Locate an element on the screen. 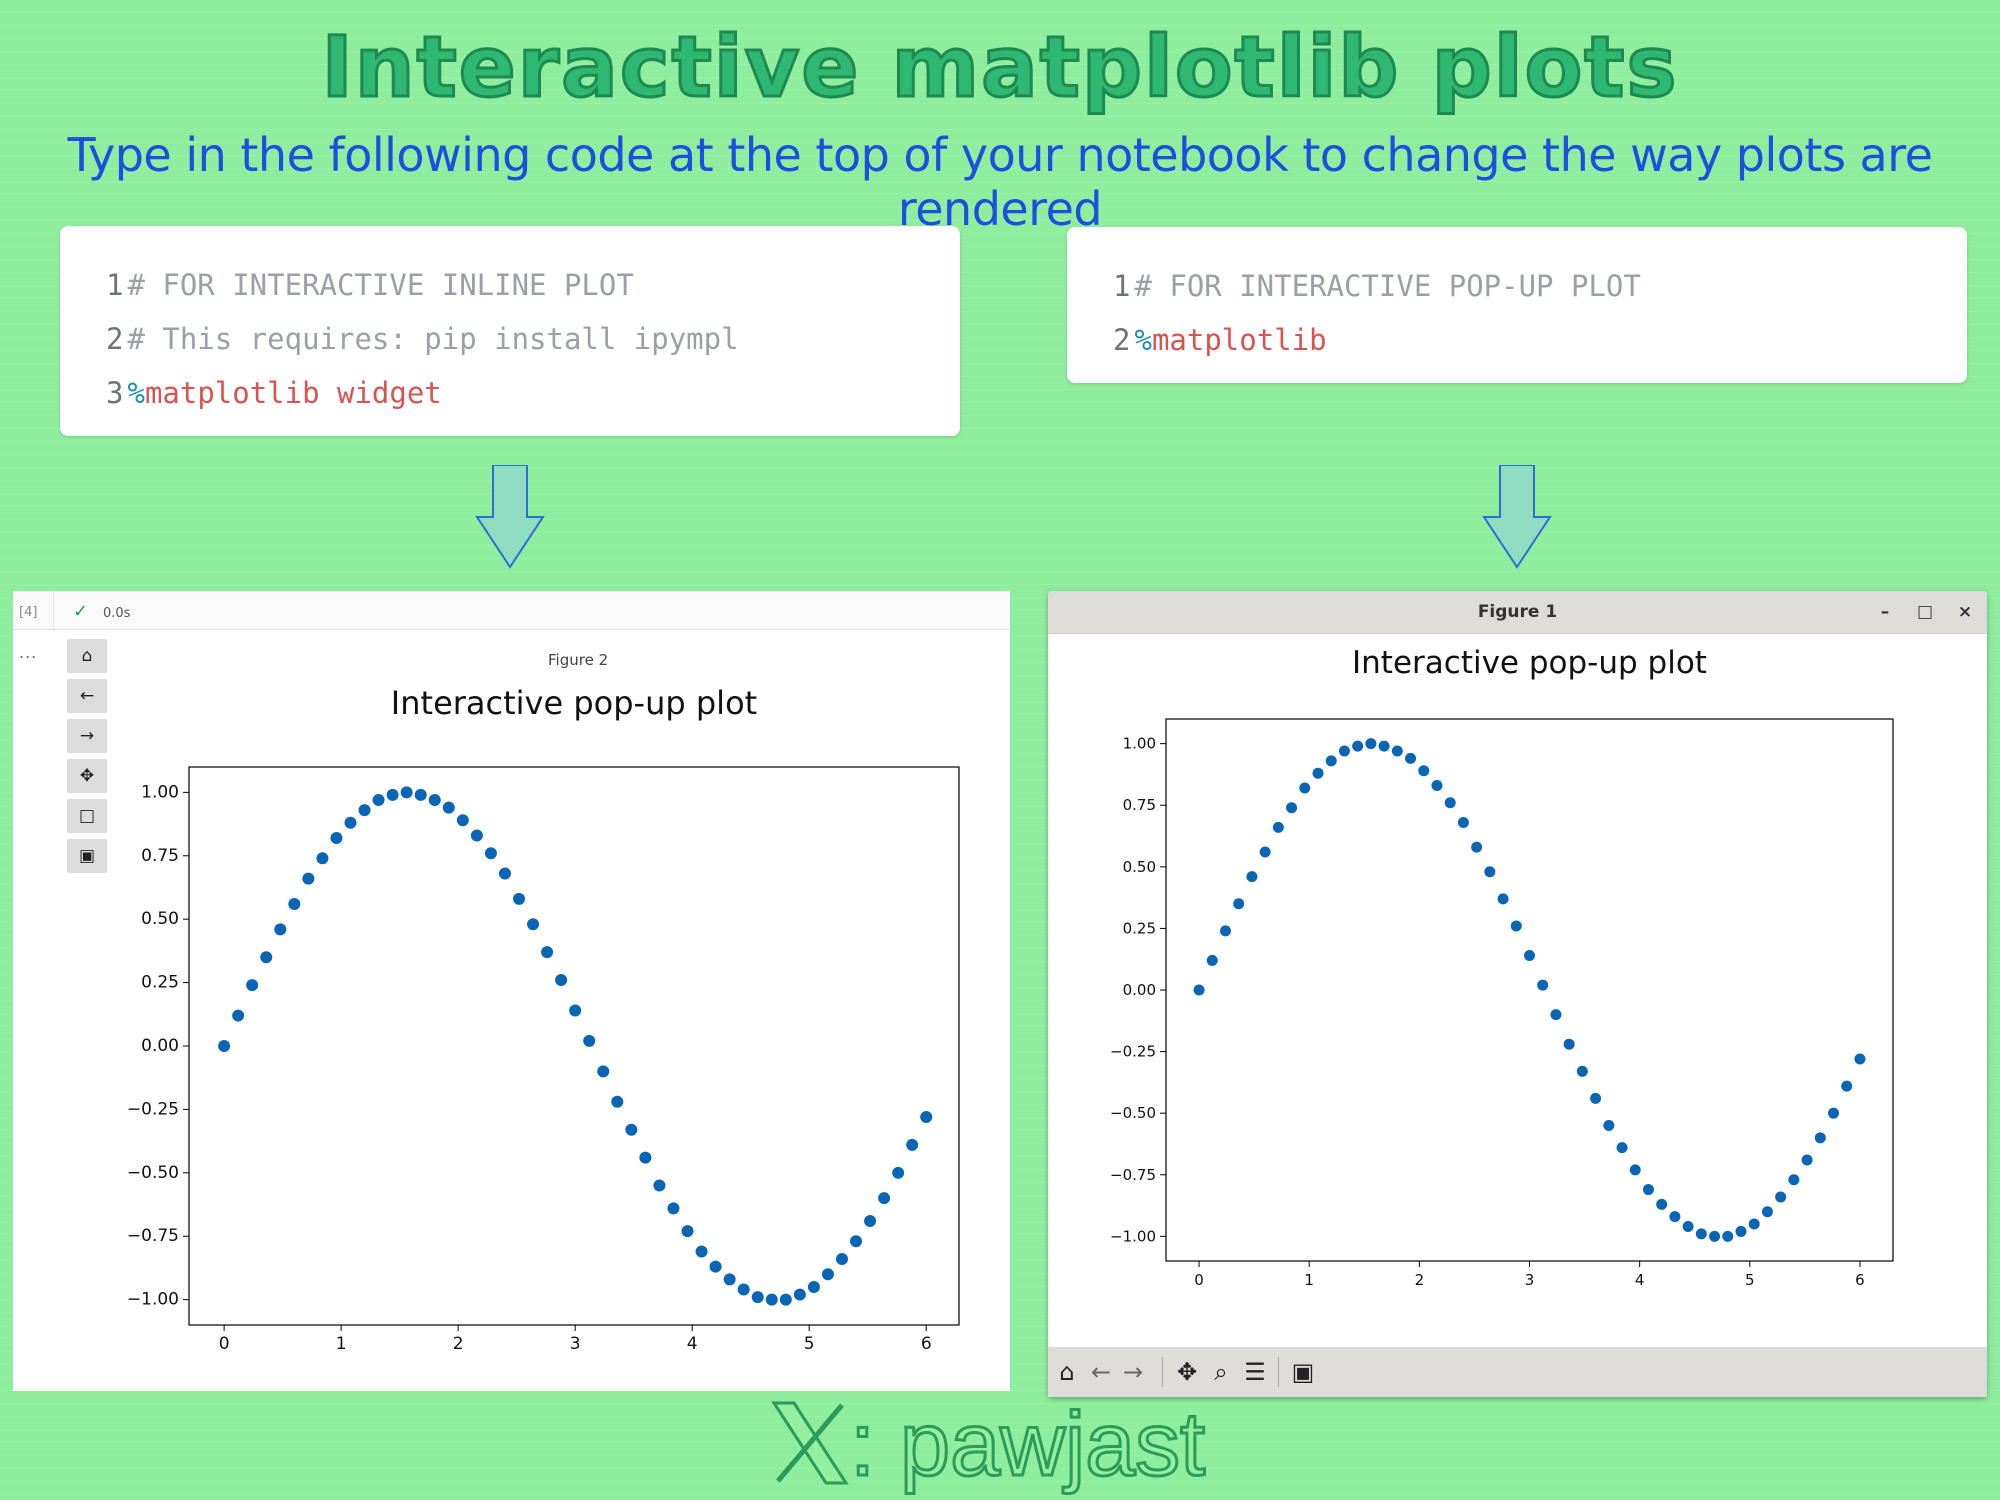 The width and height of the screenshot is (2000, 1500). x-tick-label: 3 is located at coordinates (575, 1344).